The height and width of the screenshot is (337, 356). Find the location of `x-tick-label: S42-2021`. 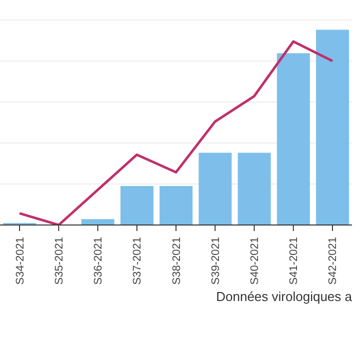

x-tick-label: S42-2021 is located at coordinates (333, 261).